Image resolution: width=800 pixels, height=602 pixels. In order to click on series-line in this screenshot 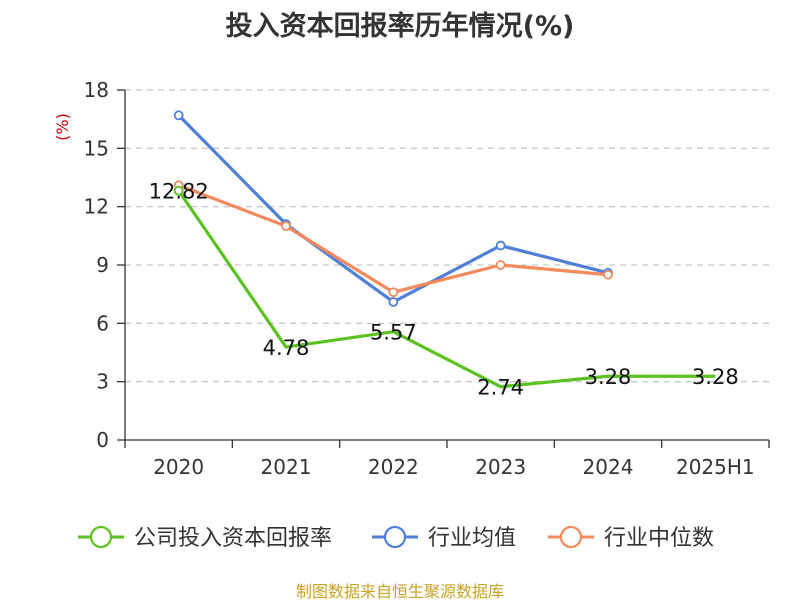, I will do `click(393, 238)`.